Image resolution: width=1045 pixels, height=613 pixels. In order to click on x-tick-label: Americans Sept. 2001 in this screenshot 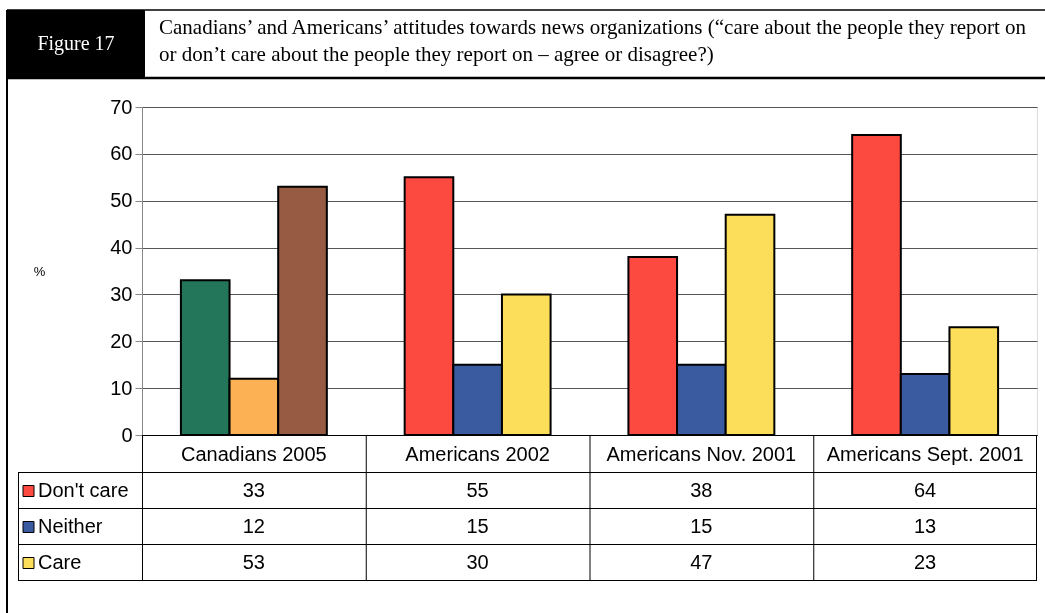, I will do `click(925, 453)`.